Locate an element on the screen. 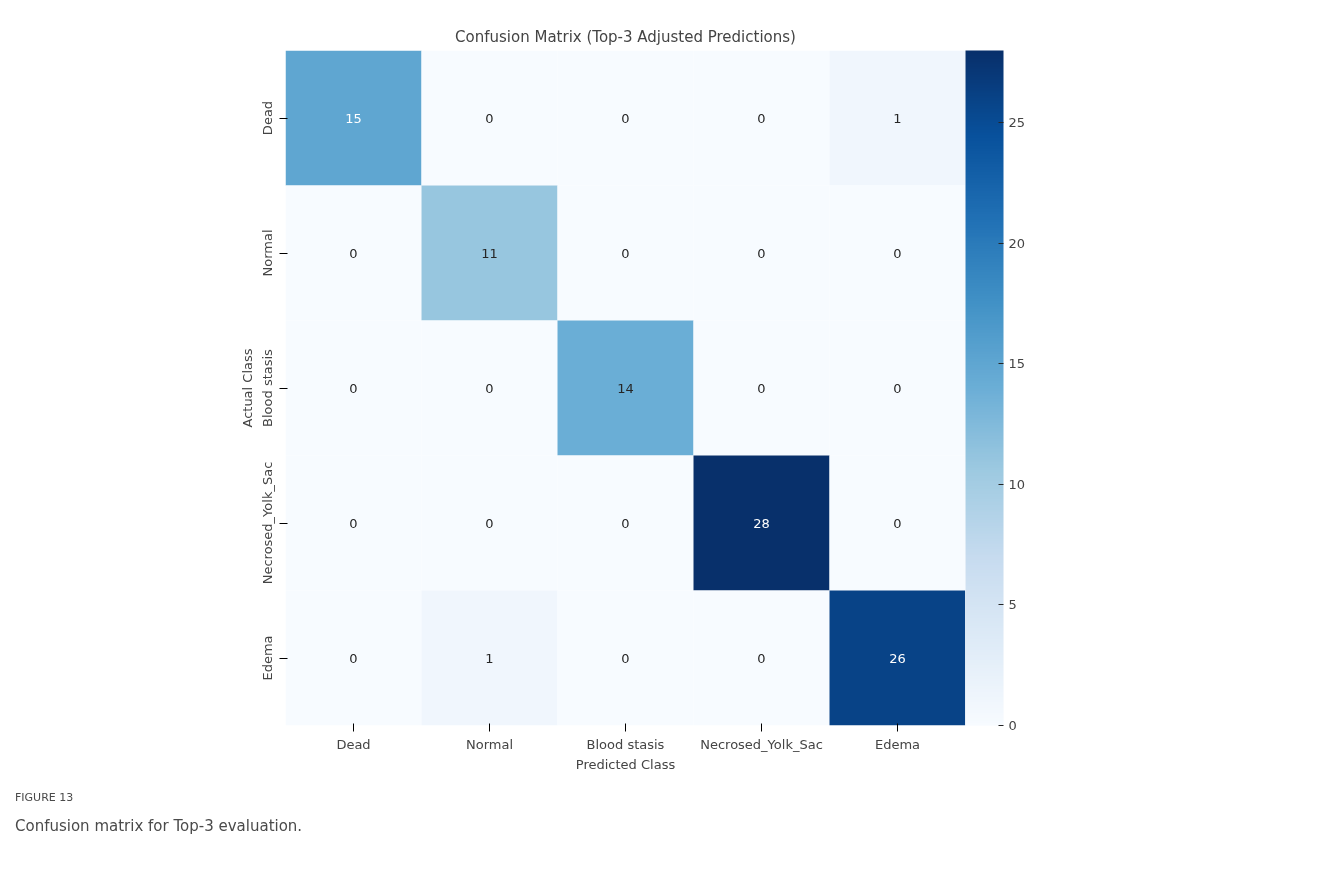 This screenshot has width=1325, height=870. y-tick-label: Edema is located at coordinates (267, 658).